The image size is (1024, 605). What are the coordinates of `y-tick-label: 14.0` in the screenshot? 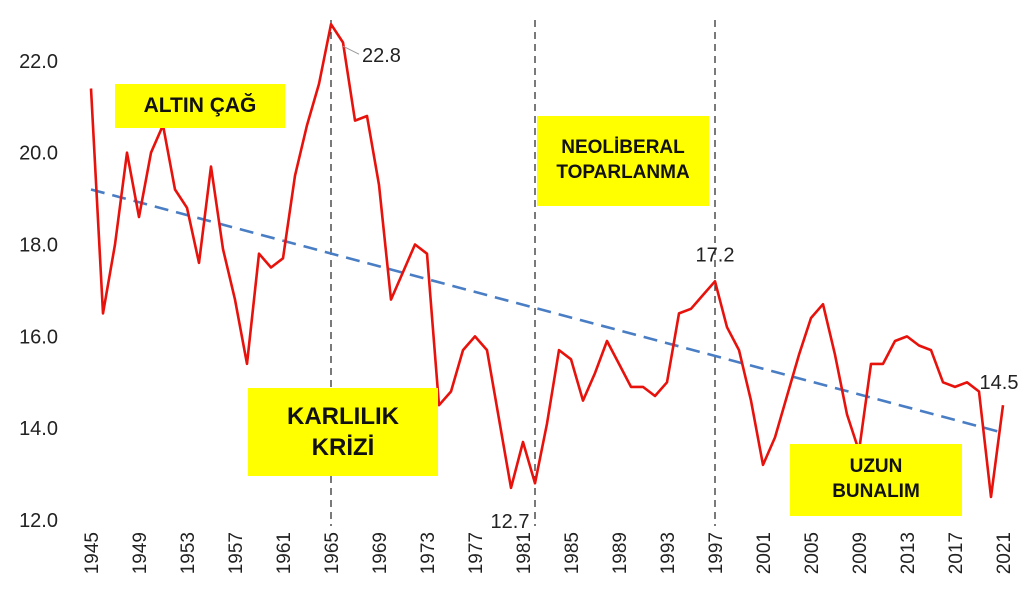 It's located at (38, 429).